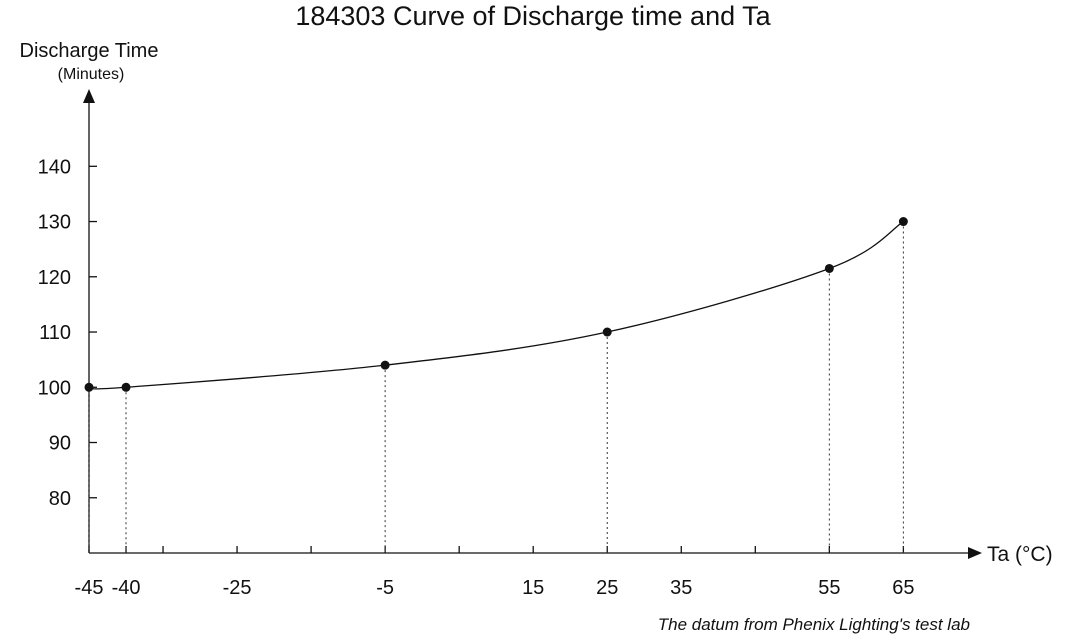  Describe the element at coordinates (533, 588) in the screenshot. I see `x-tick-label: 15` at that location.